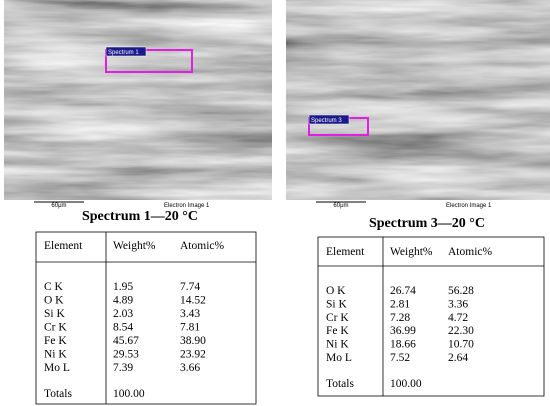 Image resolution: width=550 pixels, height=406 pixels. Describe the element at coordinates (461, 331) in the screenshot. I see `table-cell: 22.30` at that location.